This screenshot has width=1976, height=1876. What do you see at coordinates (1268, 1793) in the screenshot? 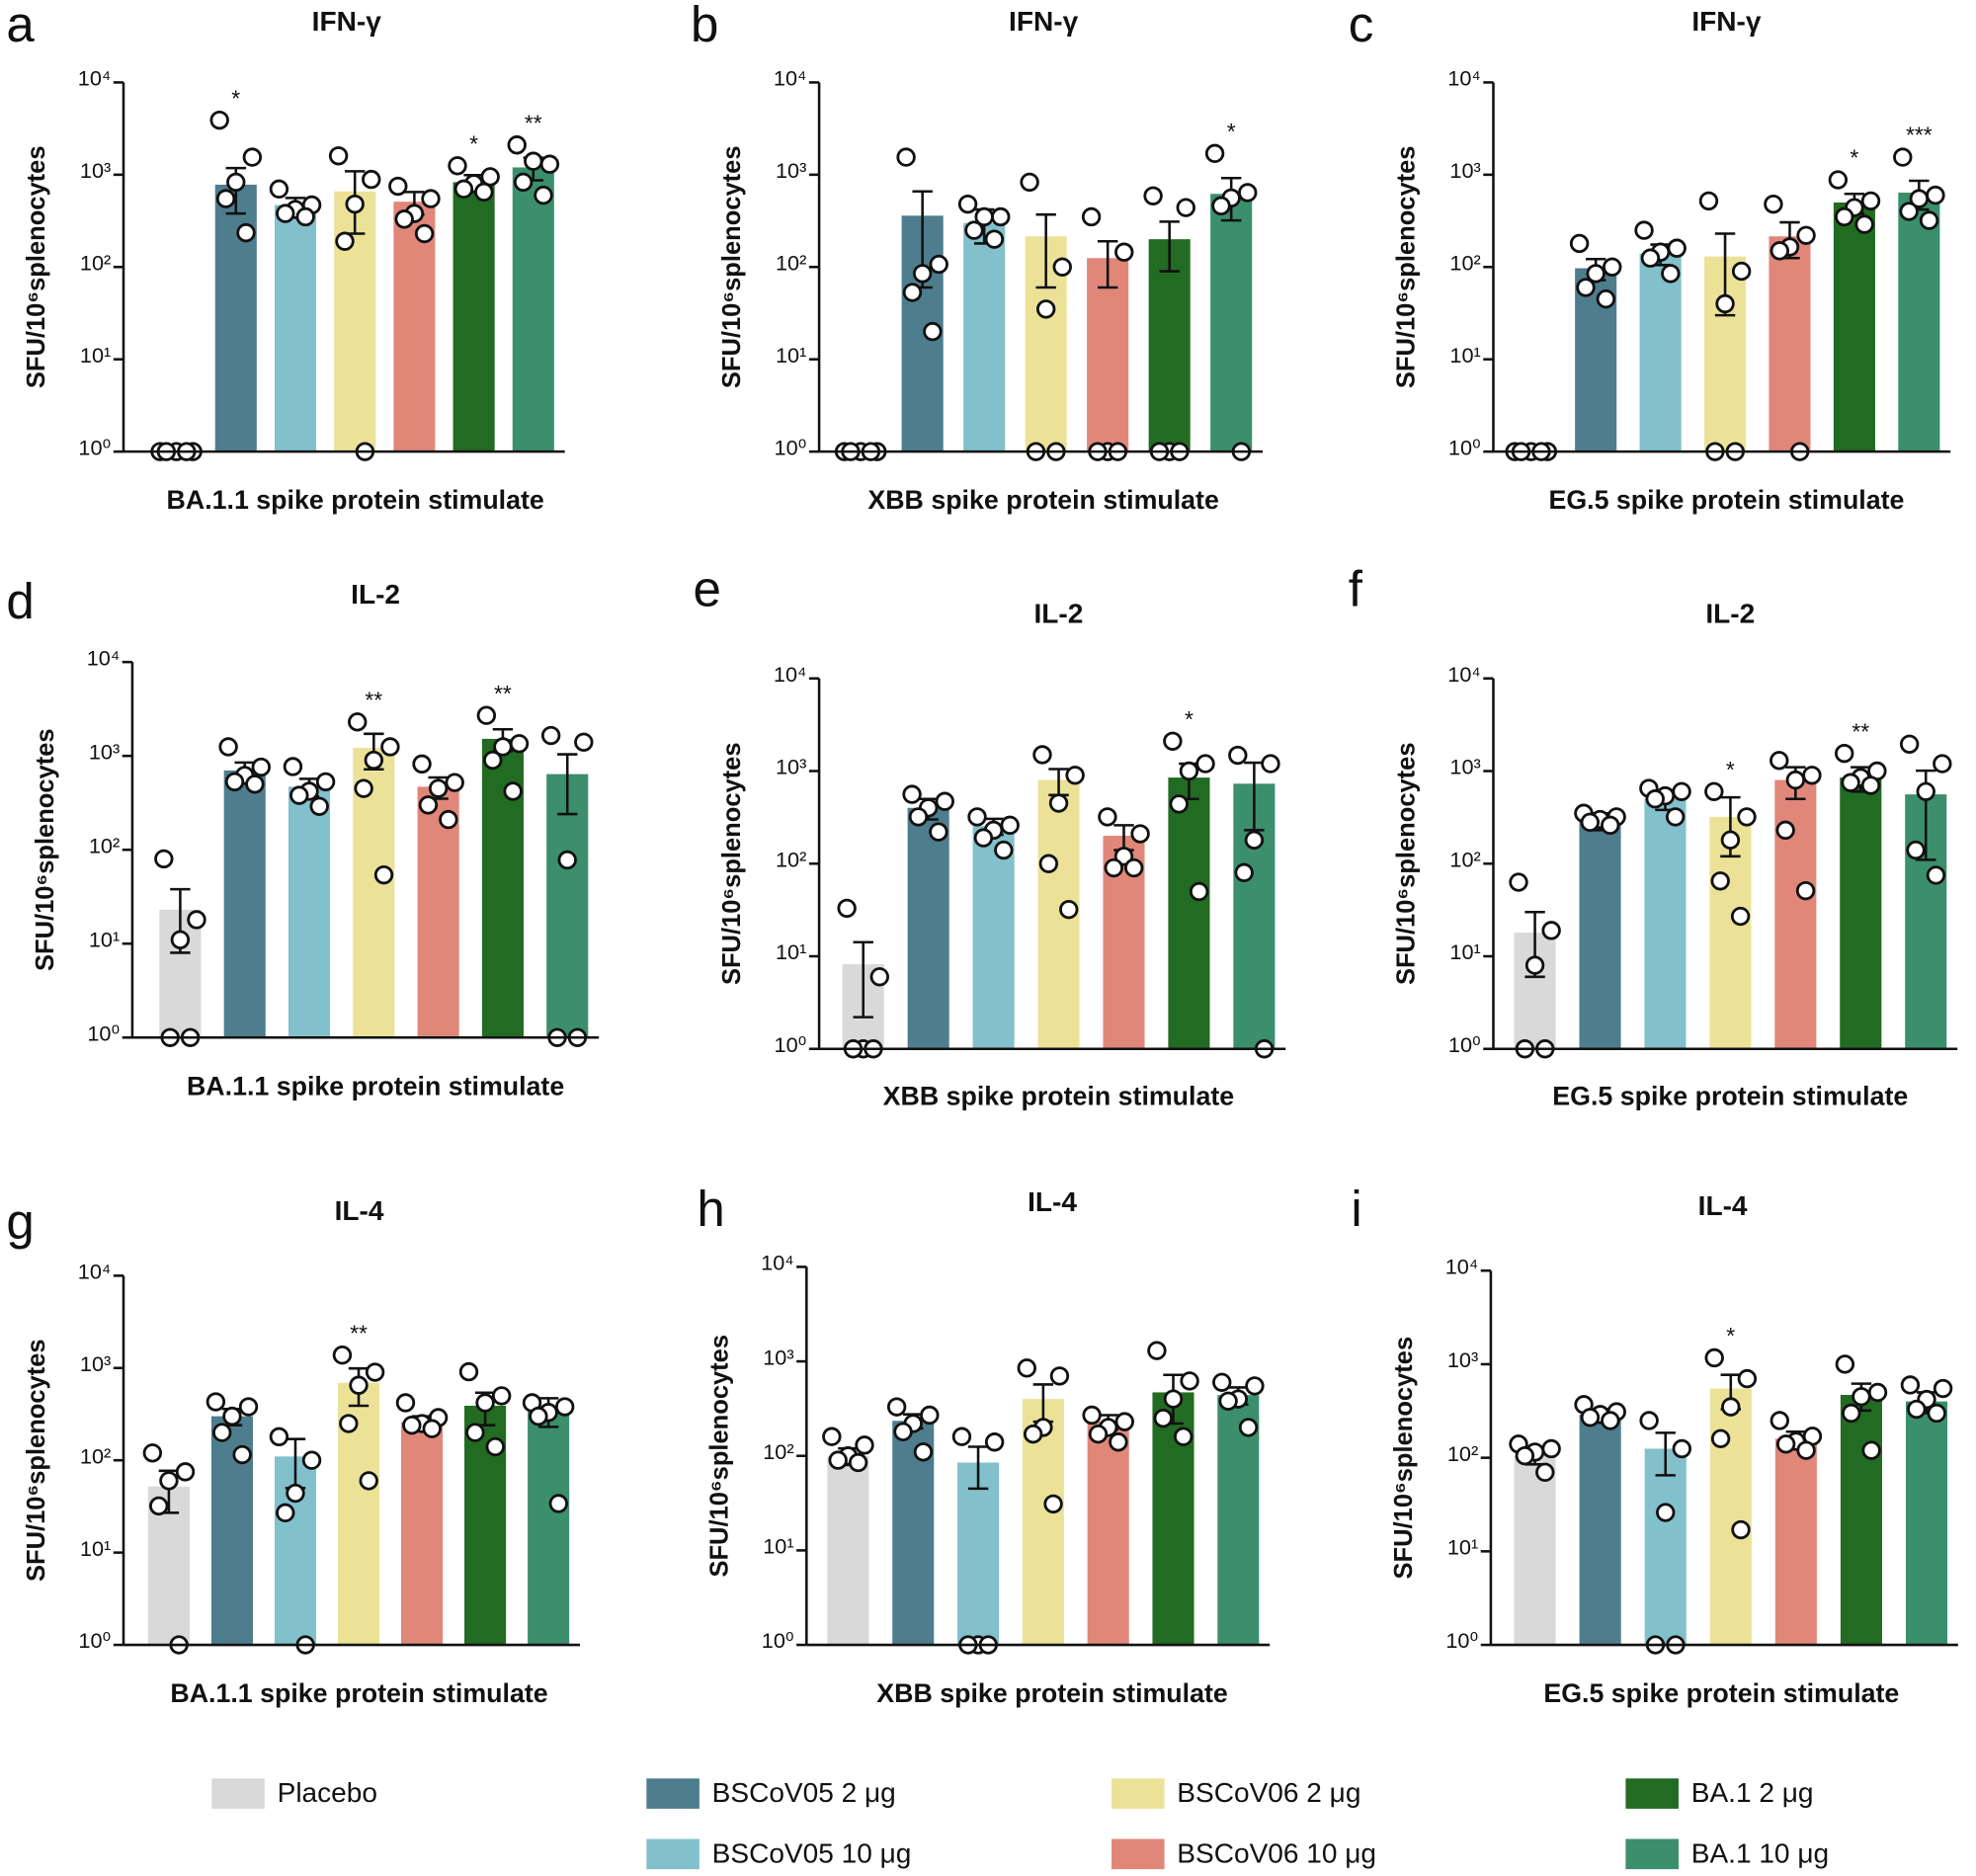
I see `legend-label: BSCoV06 2 μg` at bounding box center [1268, 1793].